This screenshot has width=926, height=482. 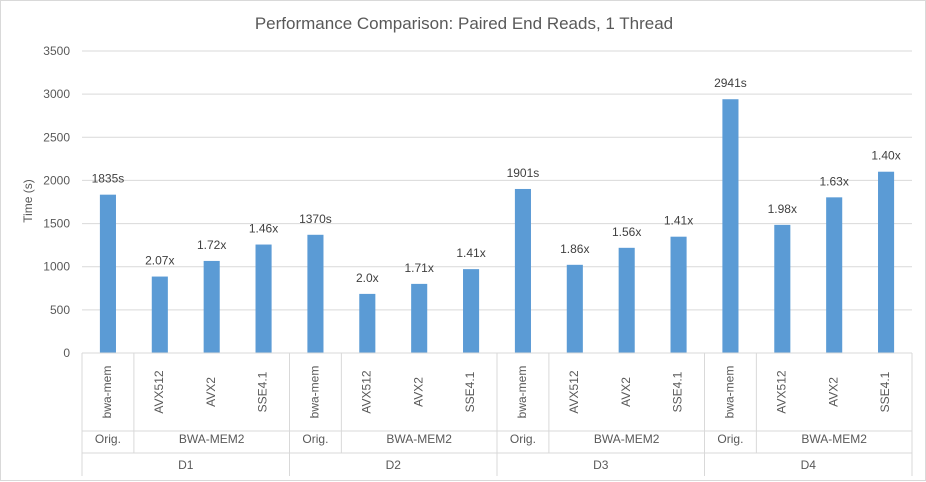 What do you see at coordinates (782, 209) in the screenshot?
I see `bar-data-label: 1.98x` at bounding box center [782, 209].